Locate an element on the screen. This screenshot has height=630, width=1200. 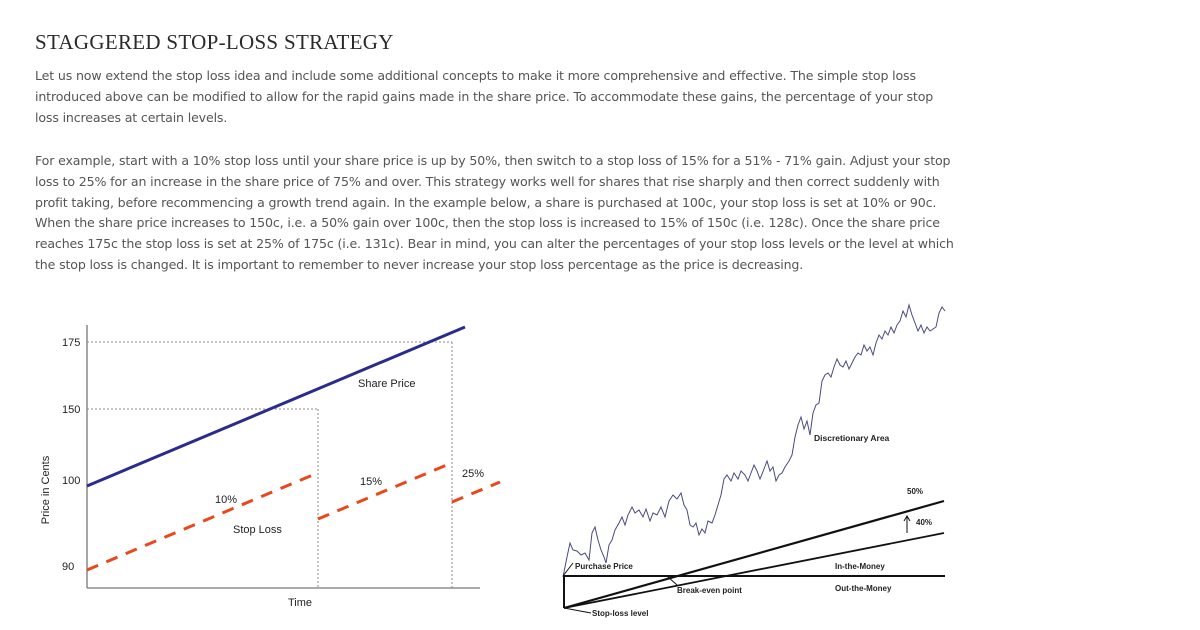
purchase-price-label: Purchase Price is located at coordinates (604, 566).